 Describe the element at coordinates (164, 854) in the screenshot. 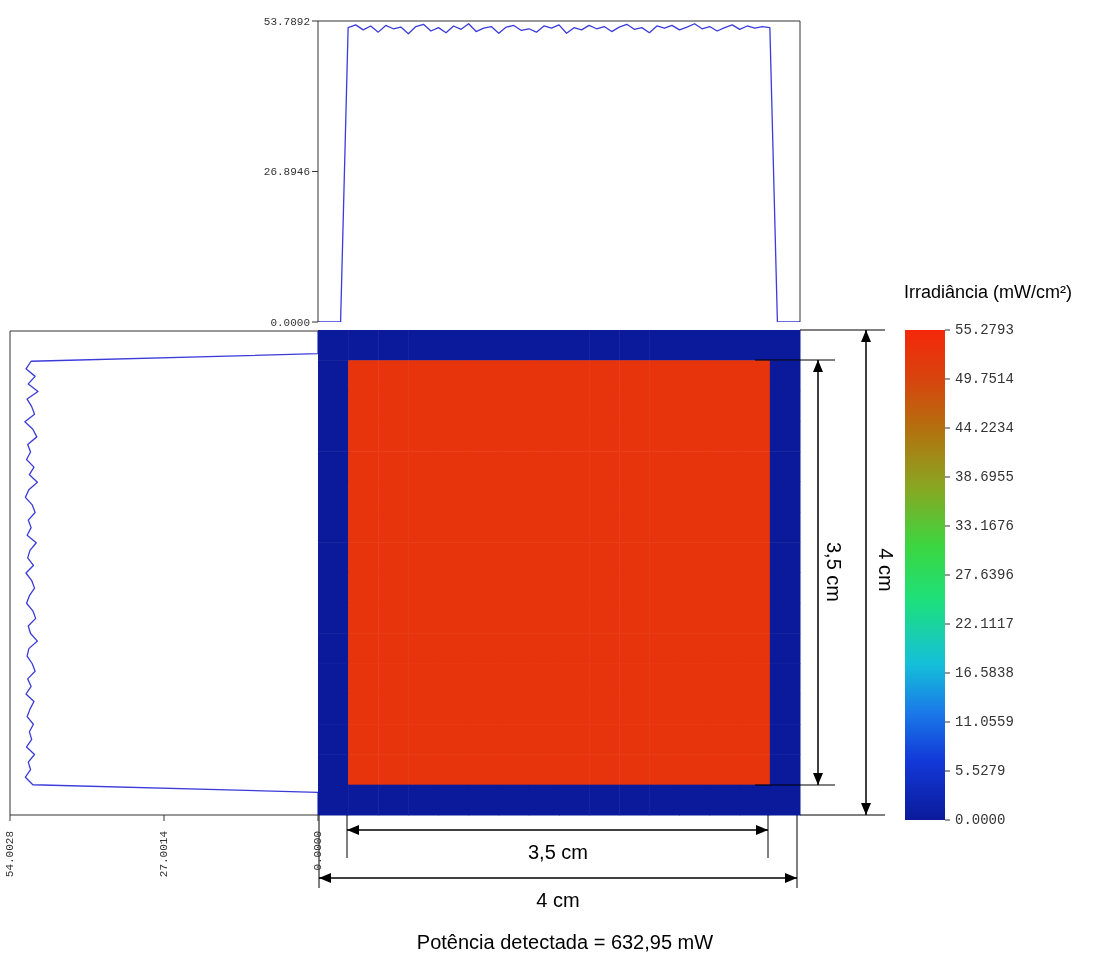

I see `x-tick-label: 27.0014` at that location.